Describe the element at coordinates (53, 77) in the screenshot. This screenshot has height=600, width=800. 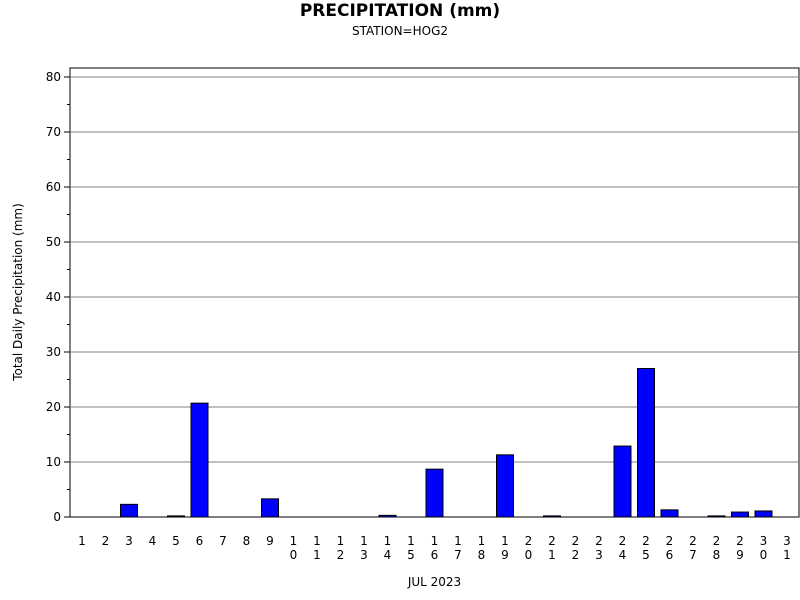
I see `y-tick-label: 80` at that location.